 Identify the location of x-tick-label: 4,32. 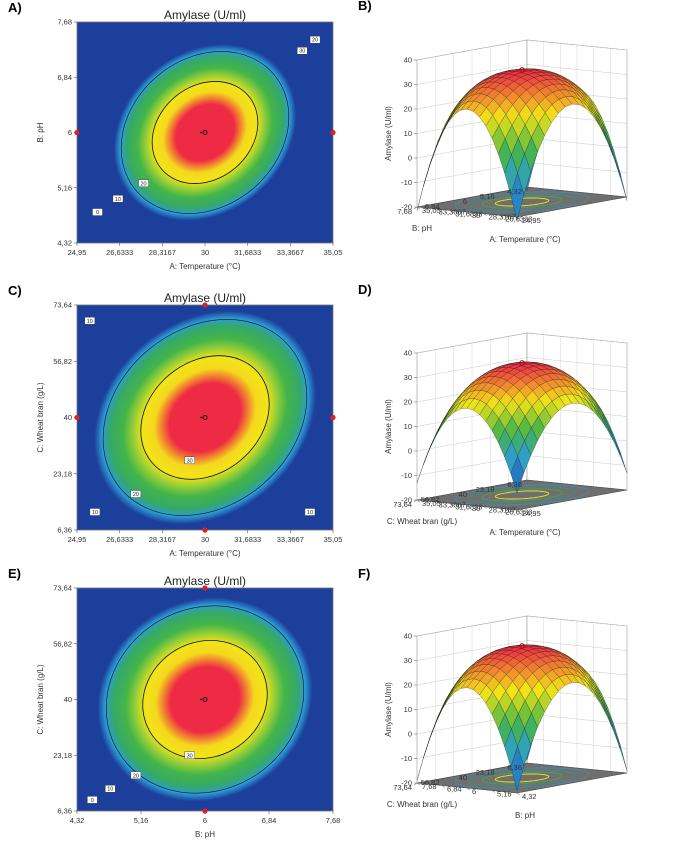
(77, 820).